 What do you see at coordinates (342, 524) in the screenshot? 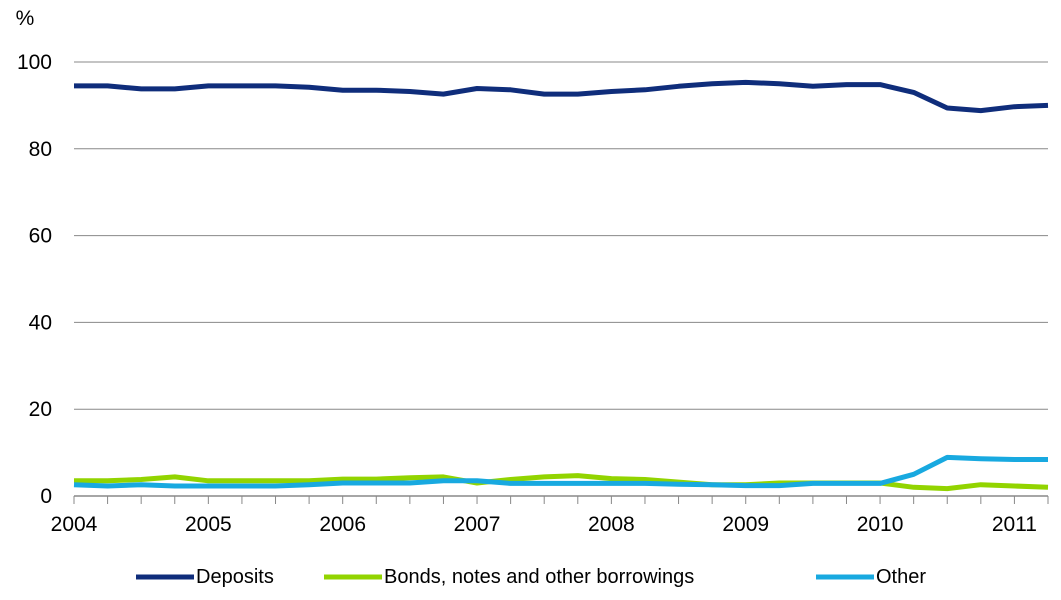
I see `x-tick-label: 2006` at bounding box center [342, 524].